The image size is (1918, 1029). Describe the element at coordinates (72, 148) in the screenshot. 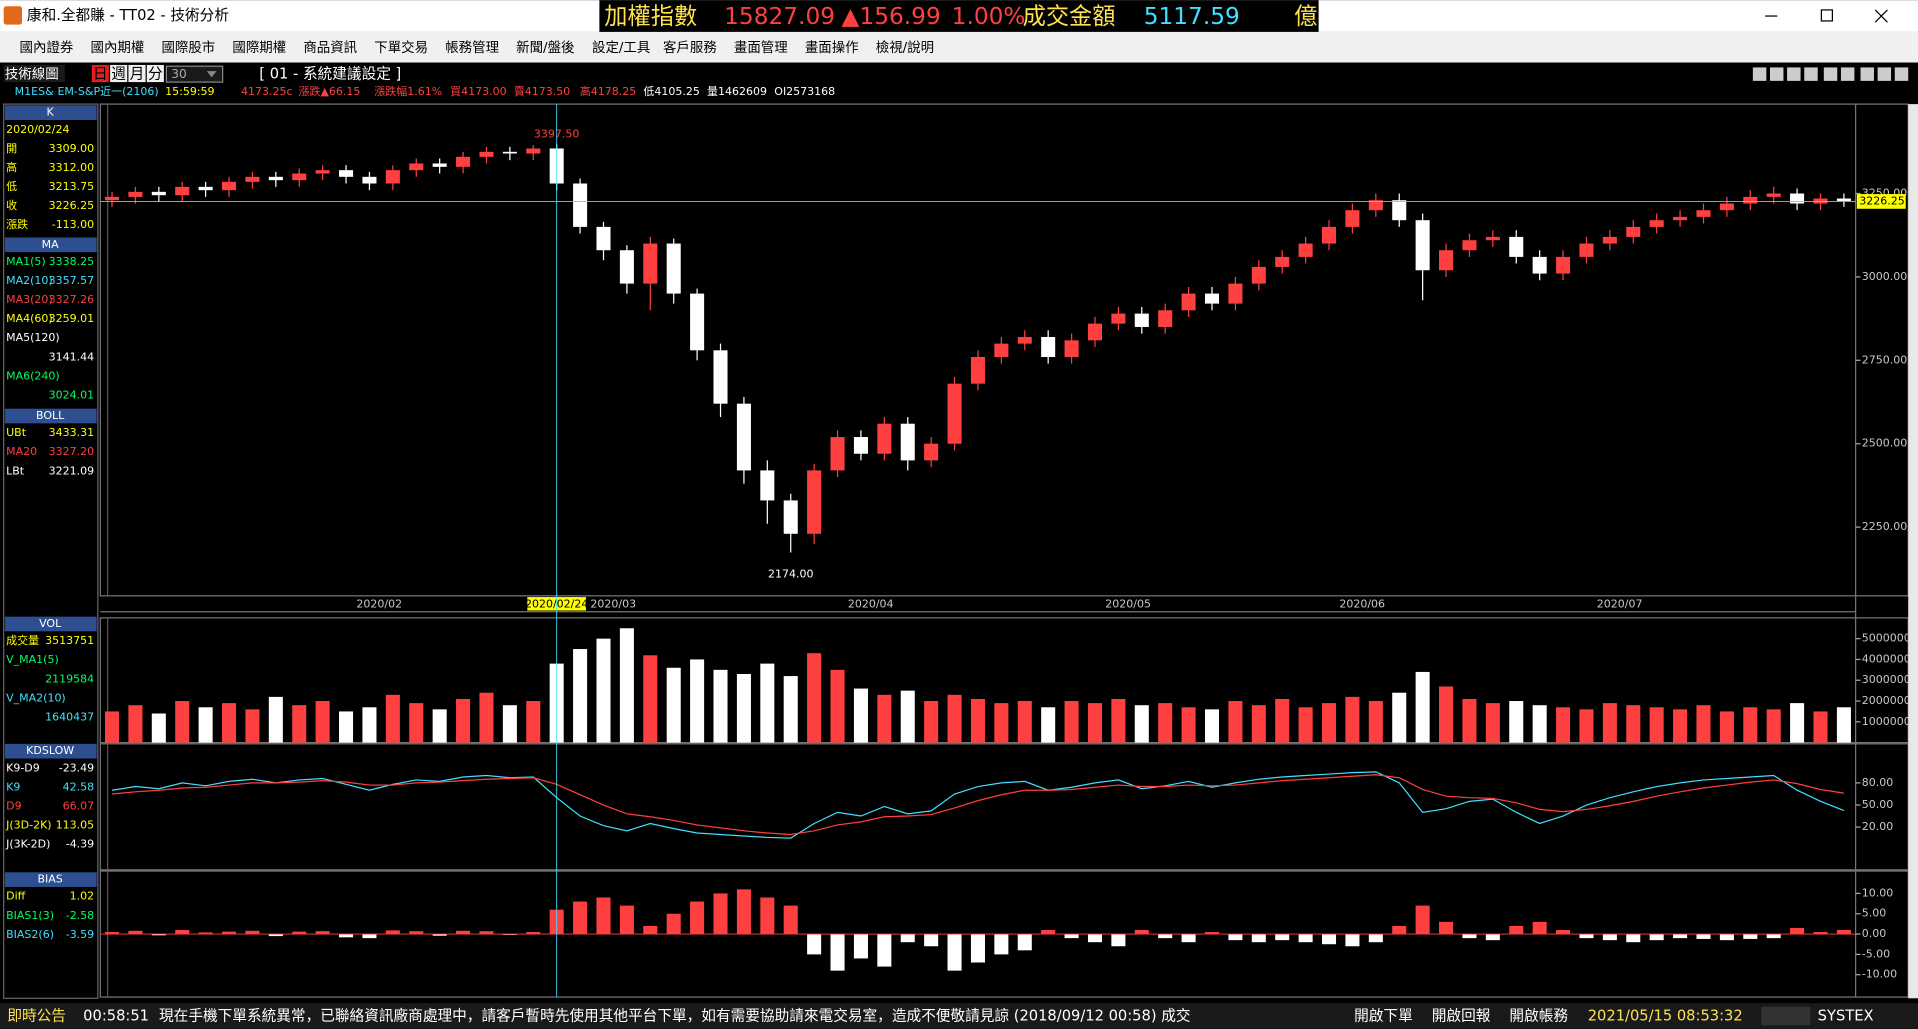

I see `indicator-value: 3309.00` at that location.